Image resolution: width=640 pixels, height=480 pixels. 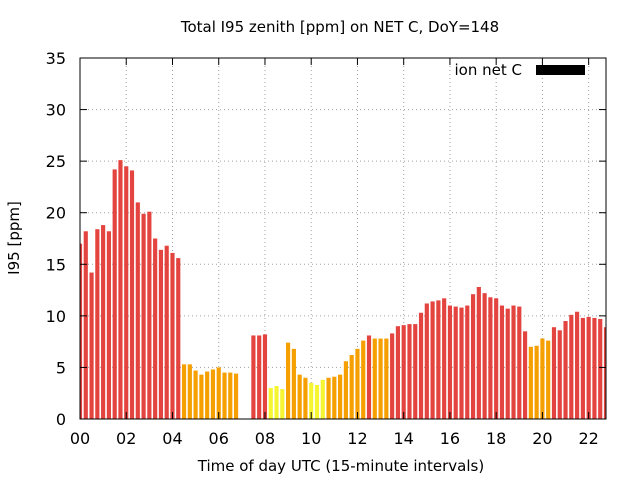 I want to click on x-tick-label: 20, so click(x=542, y=438).